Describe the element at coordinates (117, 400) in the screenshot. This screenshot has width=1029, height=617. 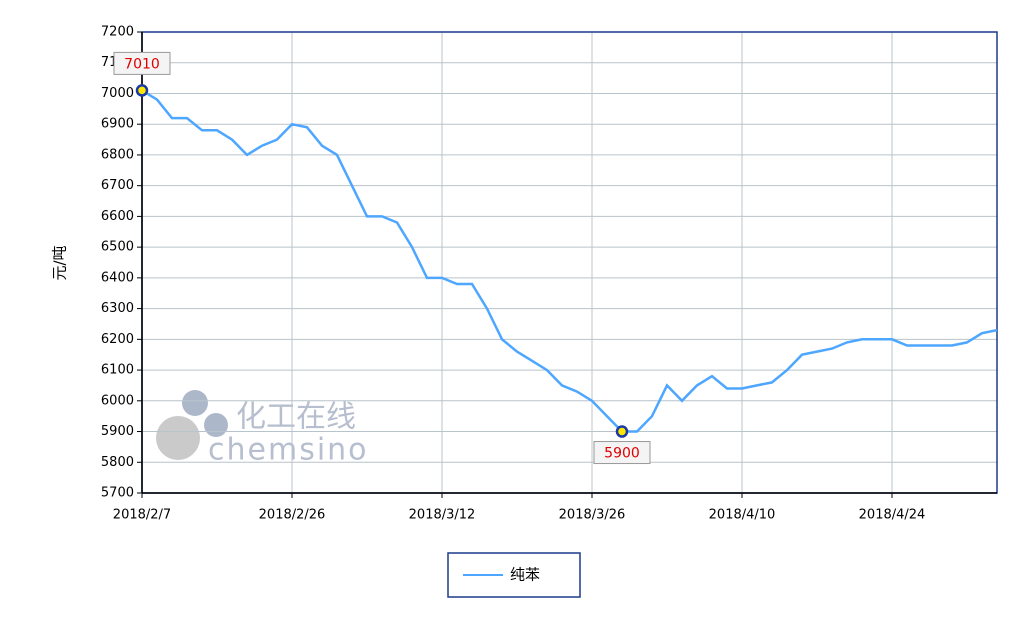
I see `y-tick-label: 6000` at that location.